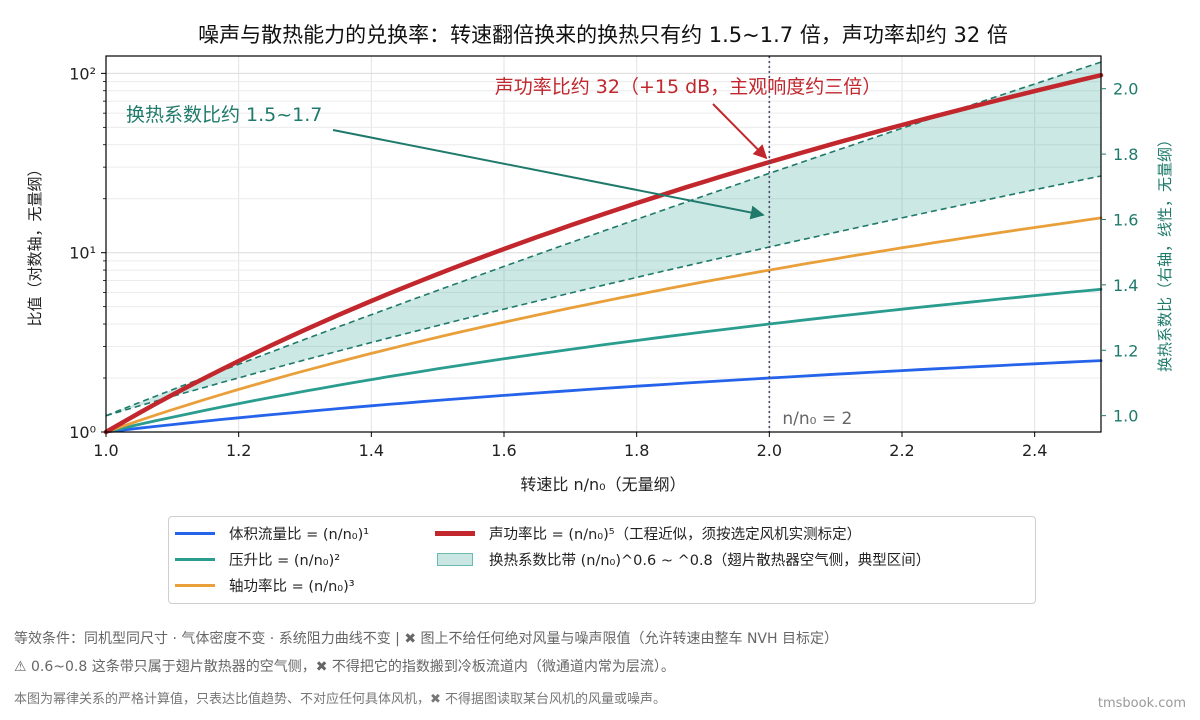  What do you see at coordinates (224, 115) in the screenshot?
I see `annotation-heat-transfer: 换热系数比约 1.5~1.7` at bounding box center [224, 115].